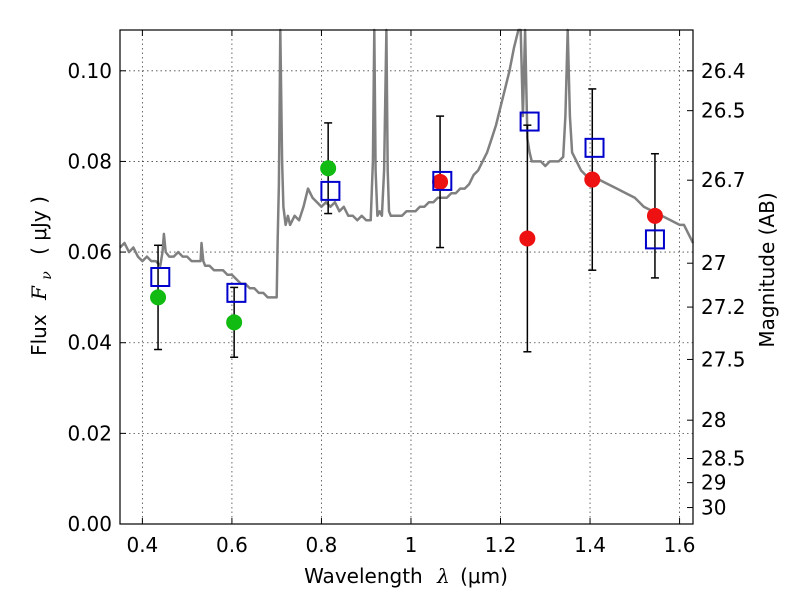 The height and width of the screenshot is (600, 800). Describe the element at coordinates (89, 524) in the screenshot. I see `y-tick-label: 0.00` at that location.